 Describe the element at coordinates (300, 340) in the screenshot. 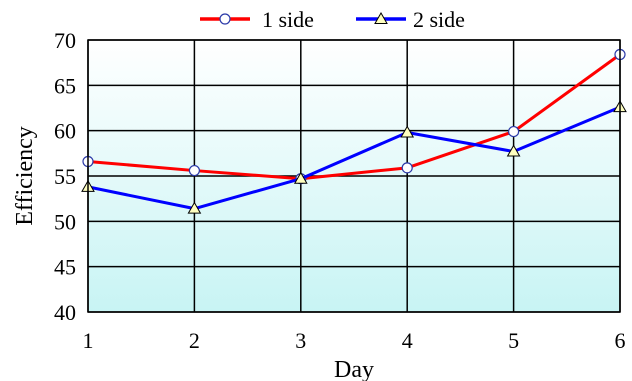

I see `x-tick-label: 3` at that location.